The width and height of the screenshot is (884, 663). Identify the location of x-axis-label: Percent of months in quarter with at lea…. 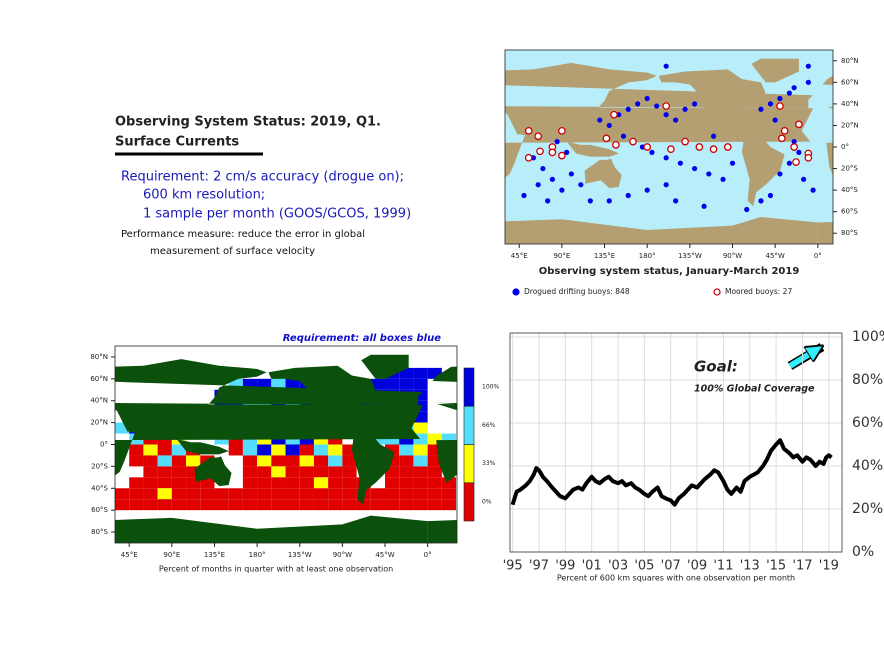
(276, 569).